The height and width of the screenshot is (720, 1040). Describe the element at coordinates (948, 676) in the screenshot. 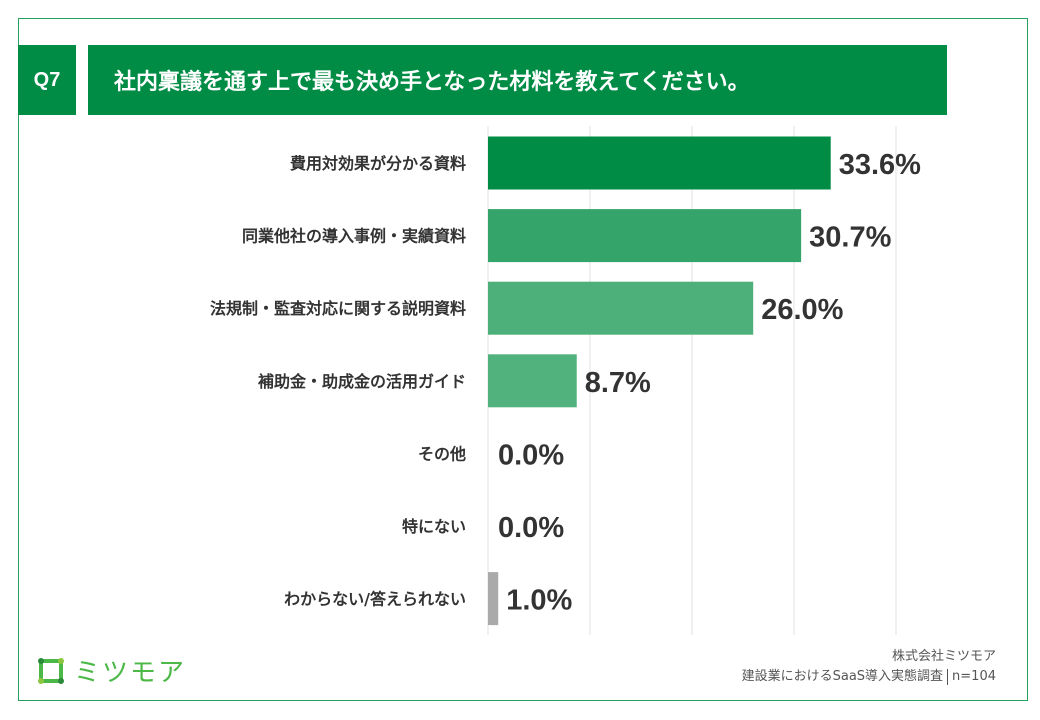

I see `divider` at that location.